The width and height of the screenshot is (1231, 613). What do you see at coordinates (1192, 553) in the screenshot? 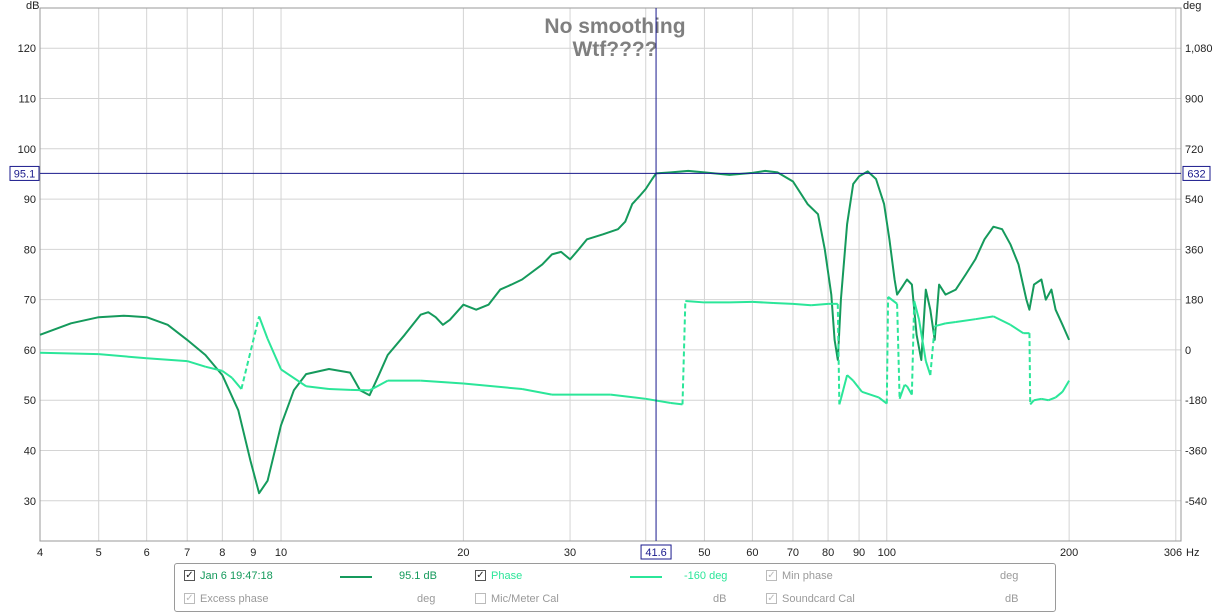
I see `x-axis-unit: Hz` at bounding box center [1192, 553].